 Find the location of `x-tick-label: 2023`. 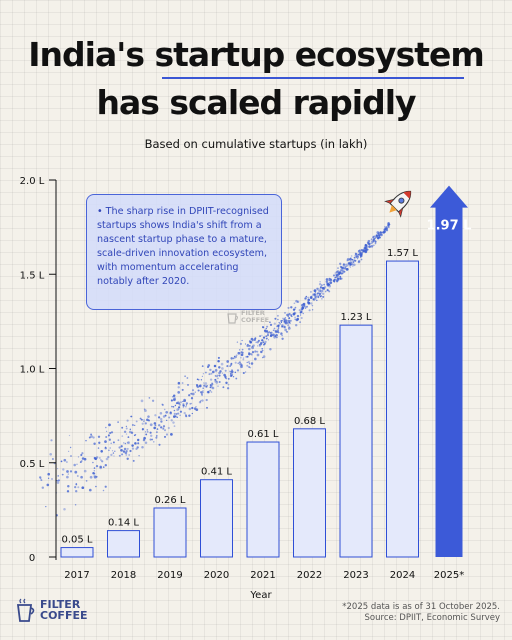

x-tick-label: 2023 is located at coordinates (355, 575).